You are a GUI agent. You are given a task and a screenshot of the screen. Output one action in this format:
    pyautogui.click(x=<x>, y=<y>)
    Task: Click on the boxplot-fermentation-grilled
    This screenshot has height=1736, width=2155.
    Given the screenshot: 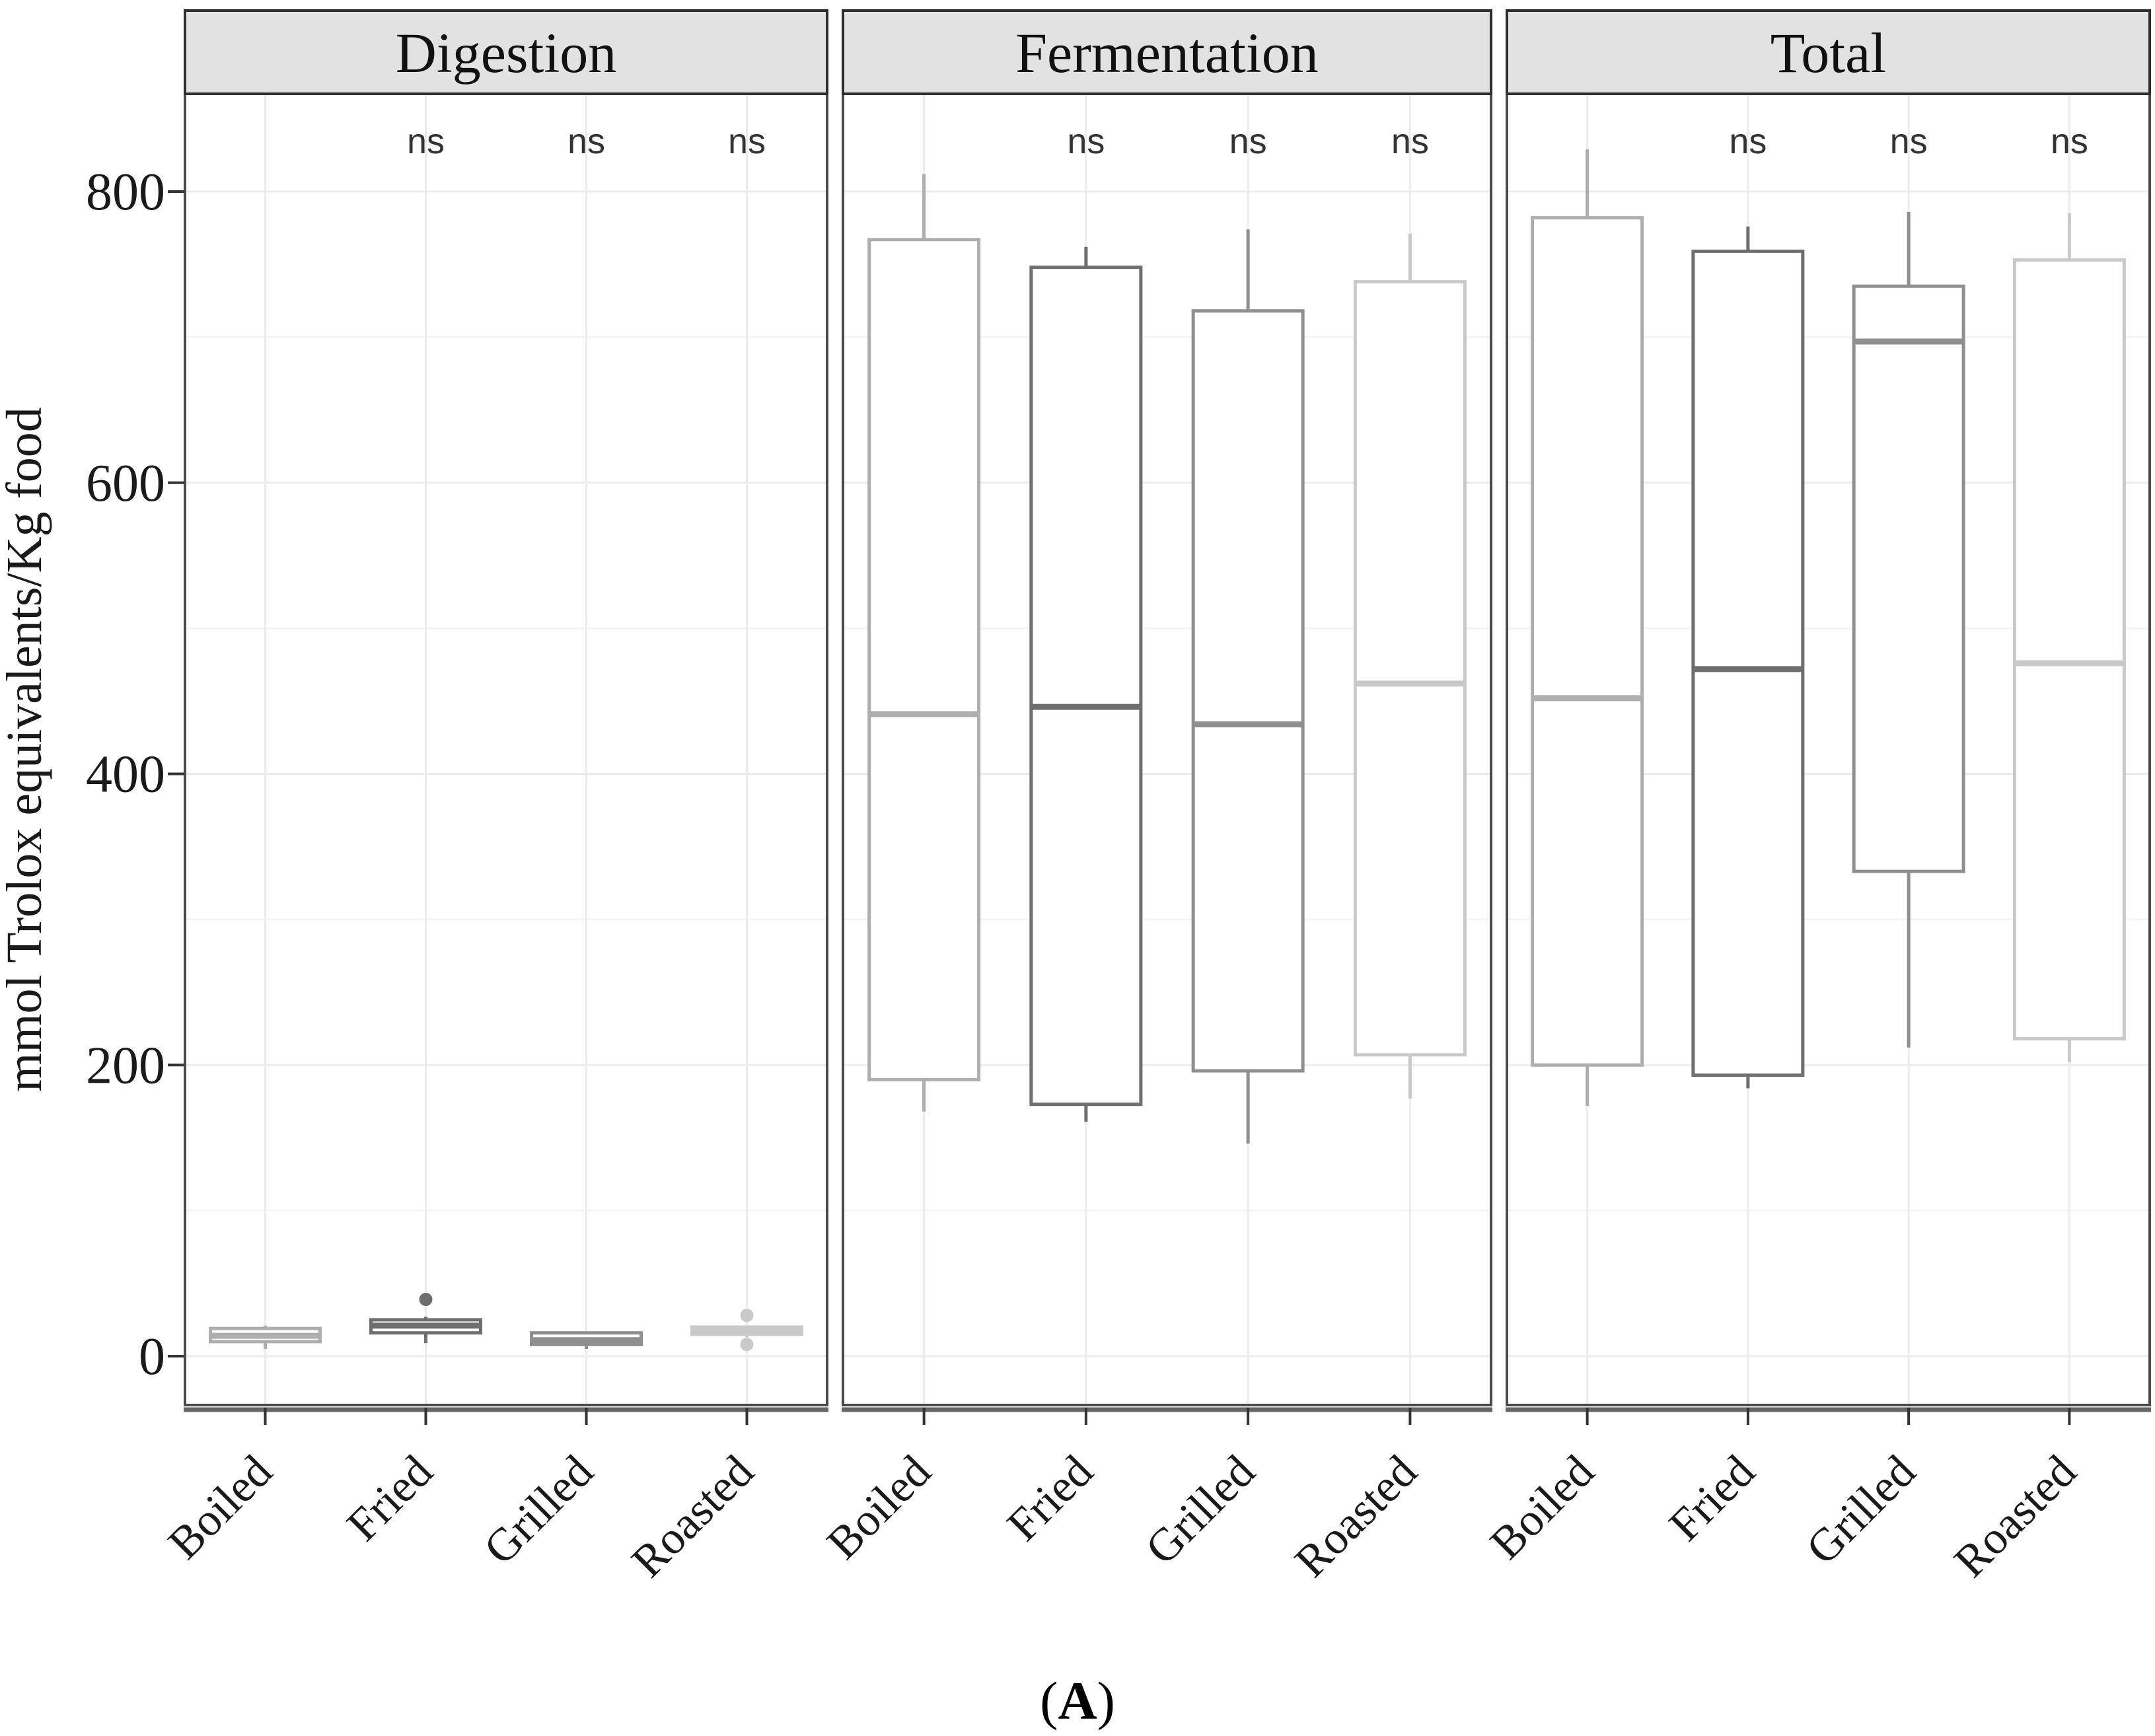 What is the action you would take?
    pyautogui.click(x=1248, y=686)
    